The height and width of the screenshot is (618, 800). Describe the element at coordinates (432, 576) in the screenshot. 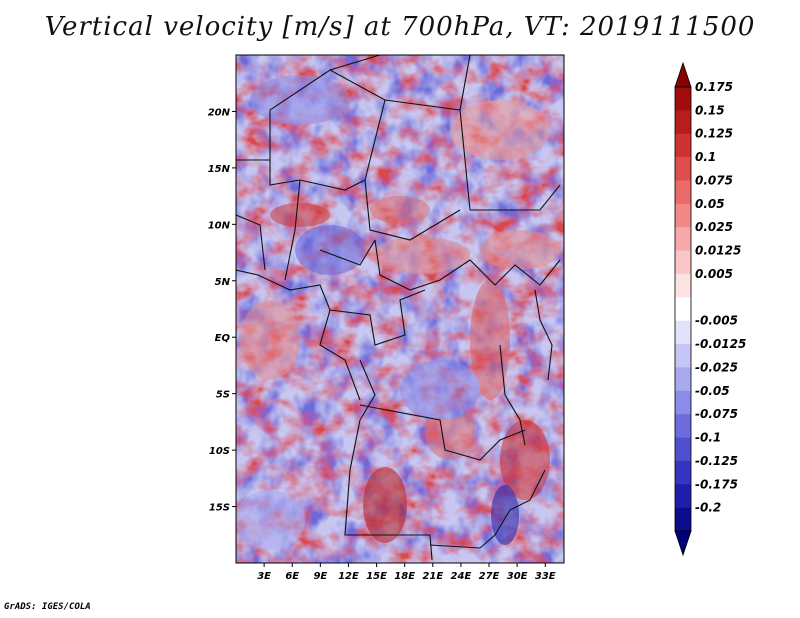

I see `x-tick-label: 21E` at that location.